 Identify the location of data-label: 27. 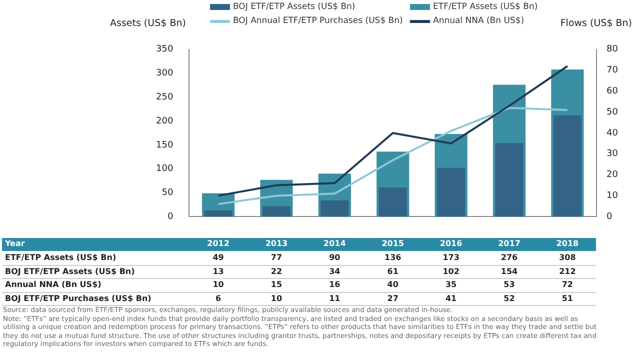
(392, 298).